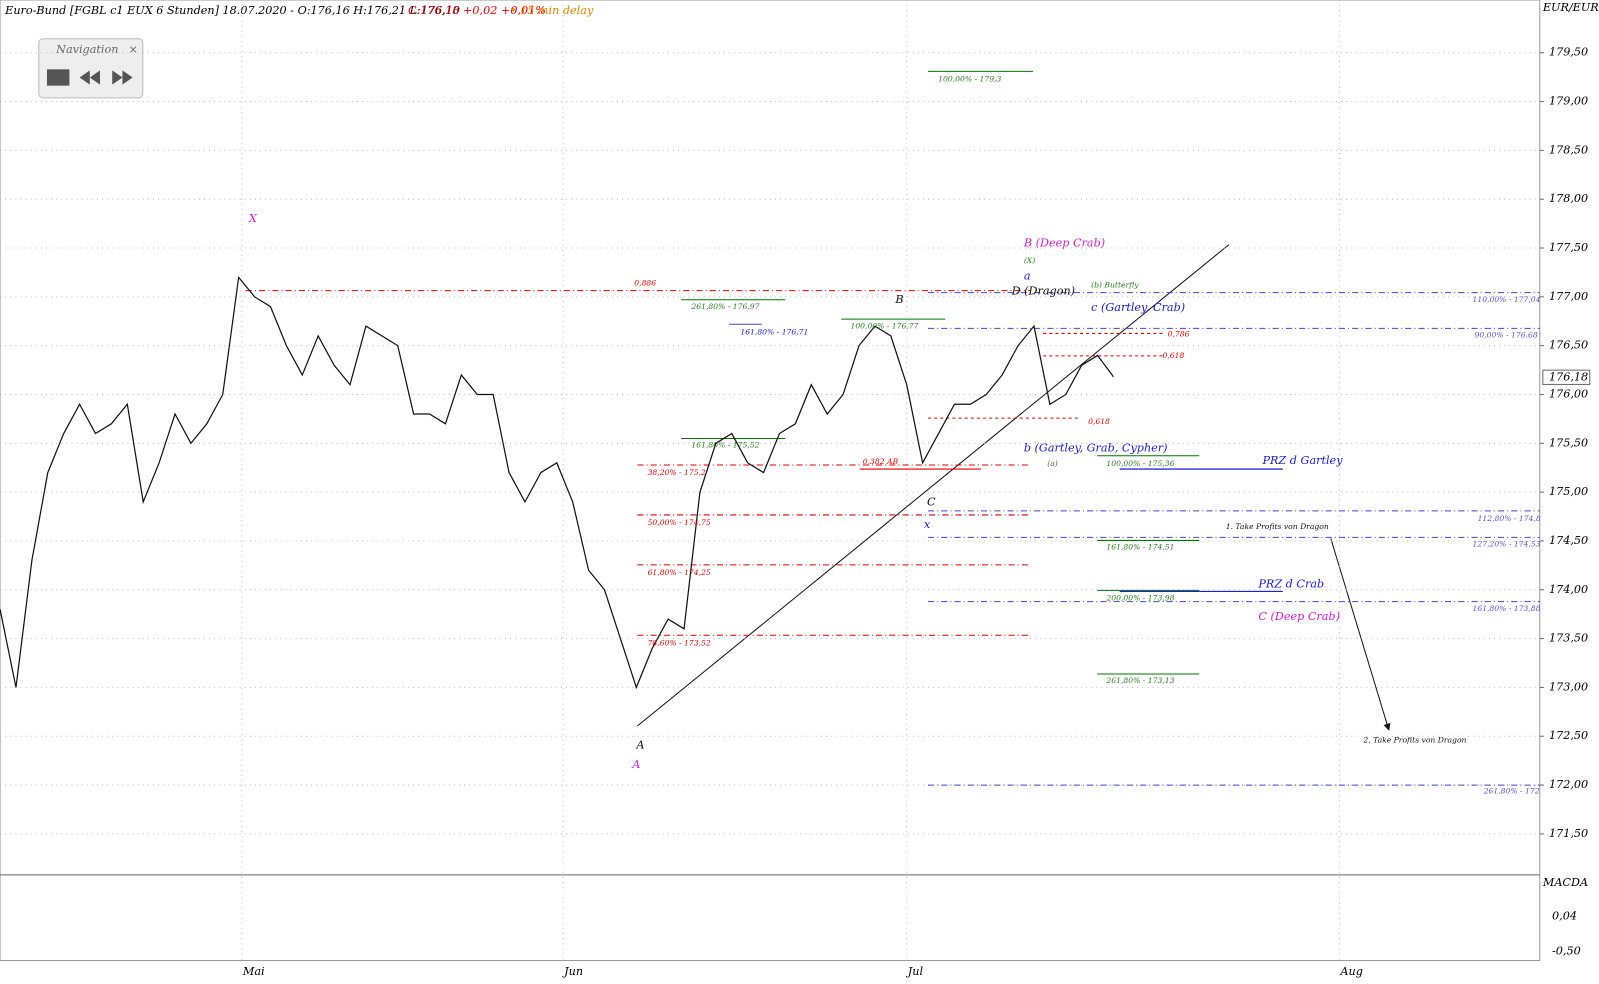 This screenshot has height=984, width=1599. I want to click on y-tick-label: 178,00, so click(1568, 198).